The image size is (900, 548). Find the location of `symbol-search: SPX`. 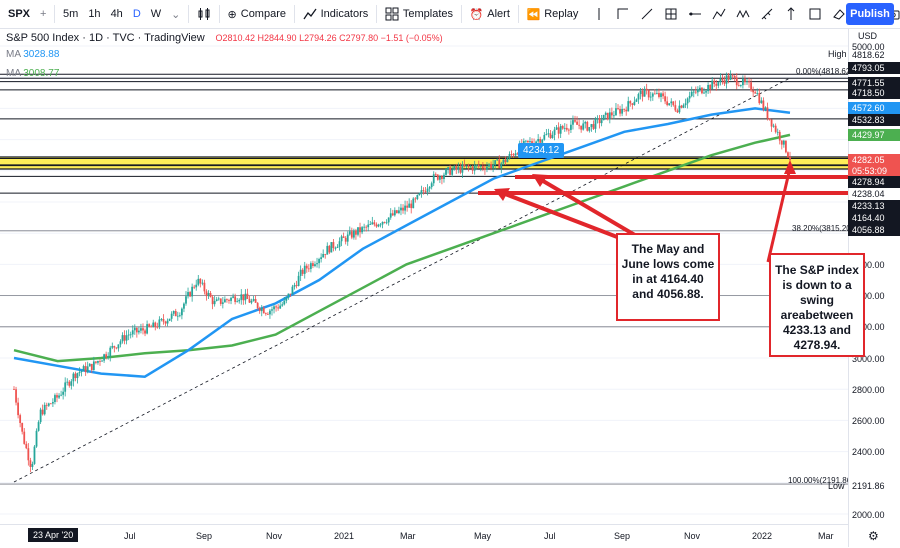

symbol-search: SPX is located at coordinates (17, 14).